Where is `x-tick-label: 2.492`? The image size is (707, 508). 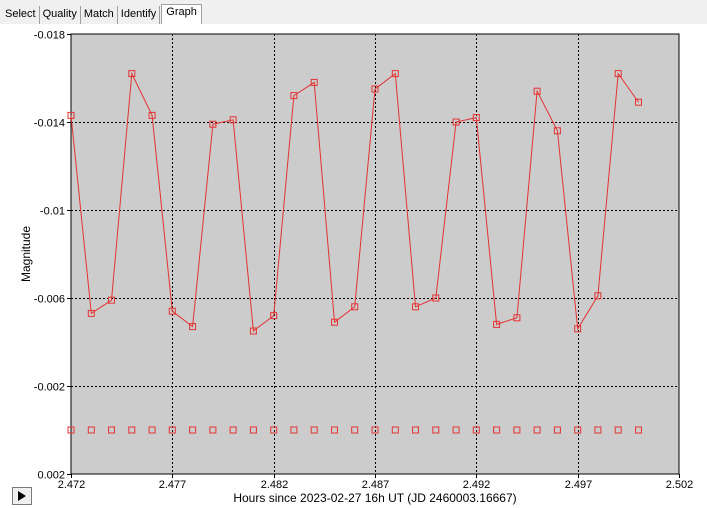
x-tick-label: 2.492 is located at coordinates (477, 485).